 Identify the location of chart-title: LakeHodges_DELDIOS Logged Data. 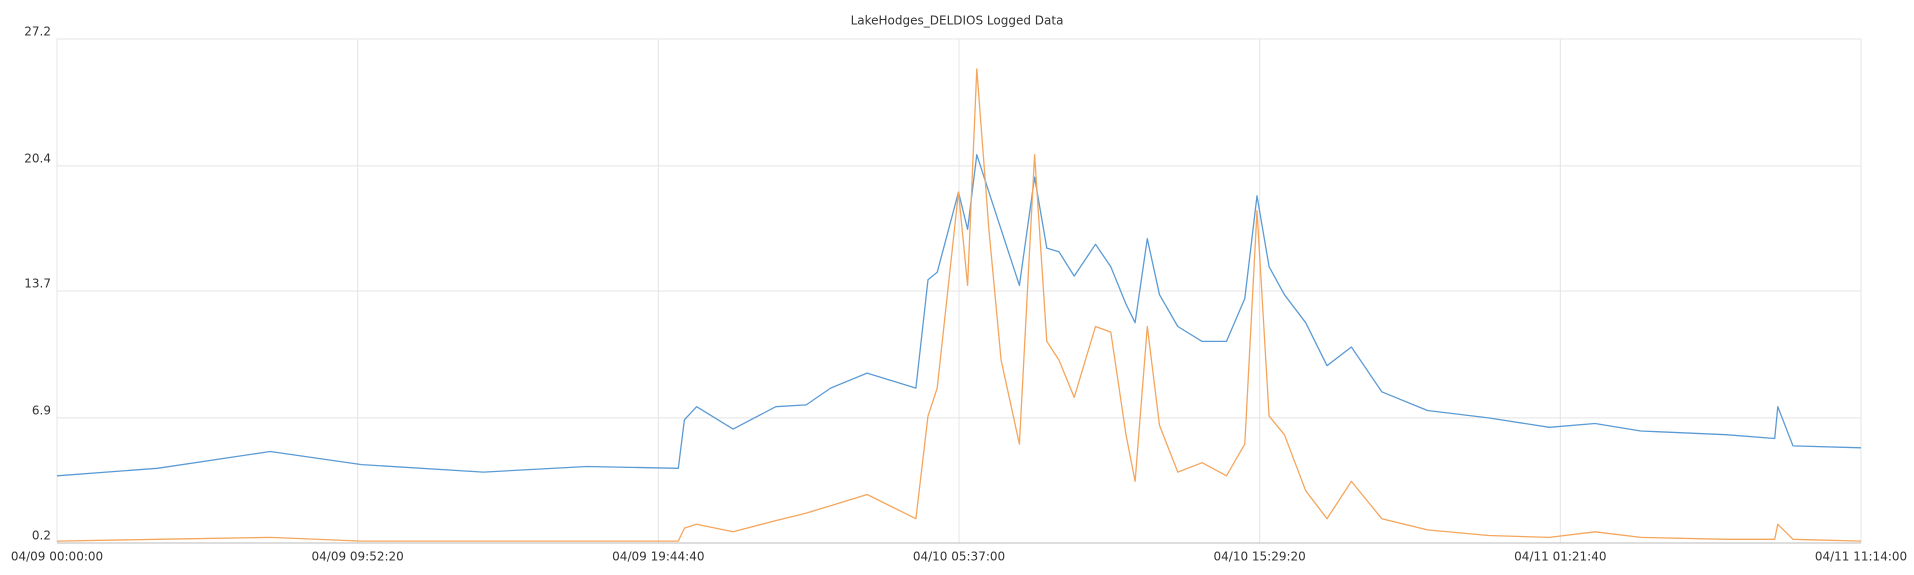
(957, 21).